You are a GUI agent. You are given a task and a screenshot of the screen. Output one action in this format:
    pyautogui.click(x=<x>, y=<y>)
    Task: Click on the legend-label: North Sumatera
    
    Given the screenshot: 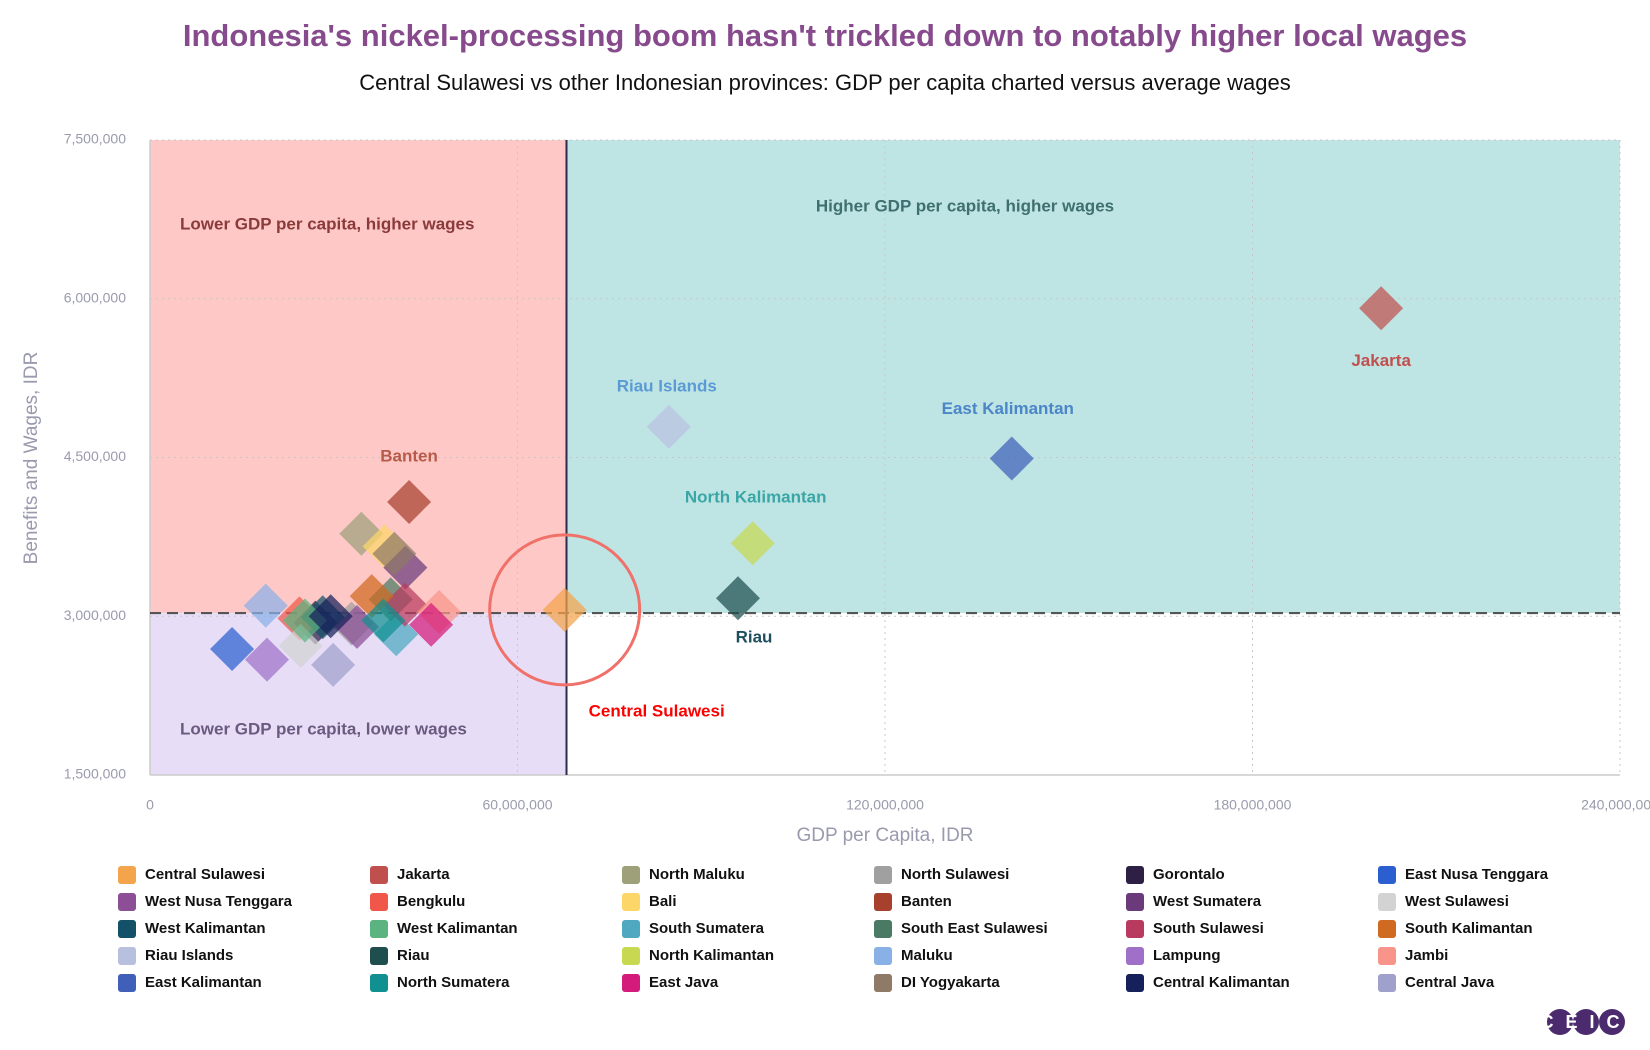 What is the action you would take?
    pyautogui.click(x=453, y=982)
    